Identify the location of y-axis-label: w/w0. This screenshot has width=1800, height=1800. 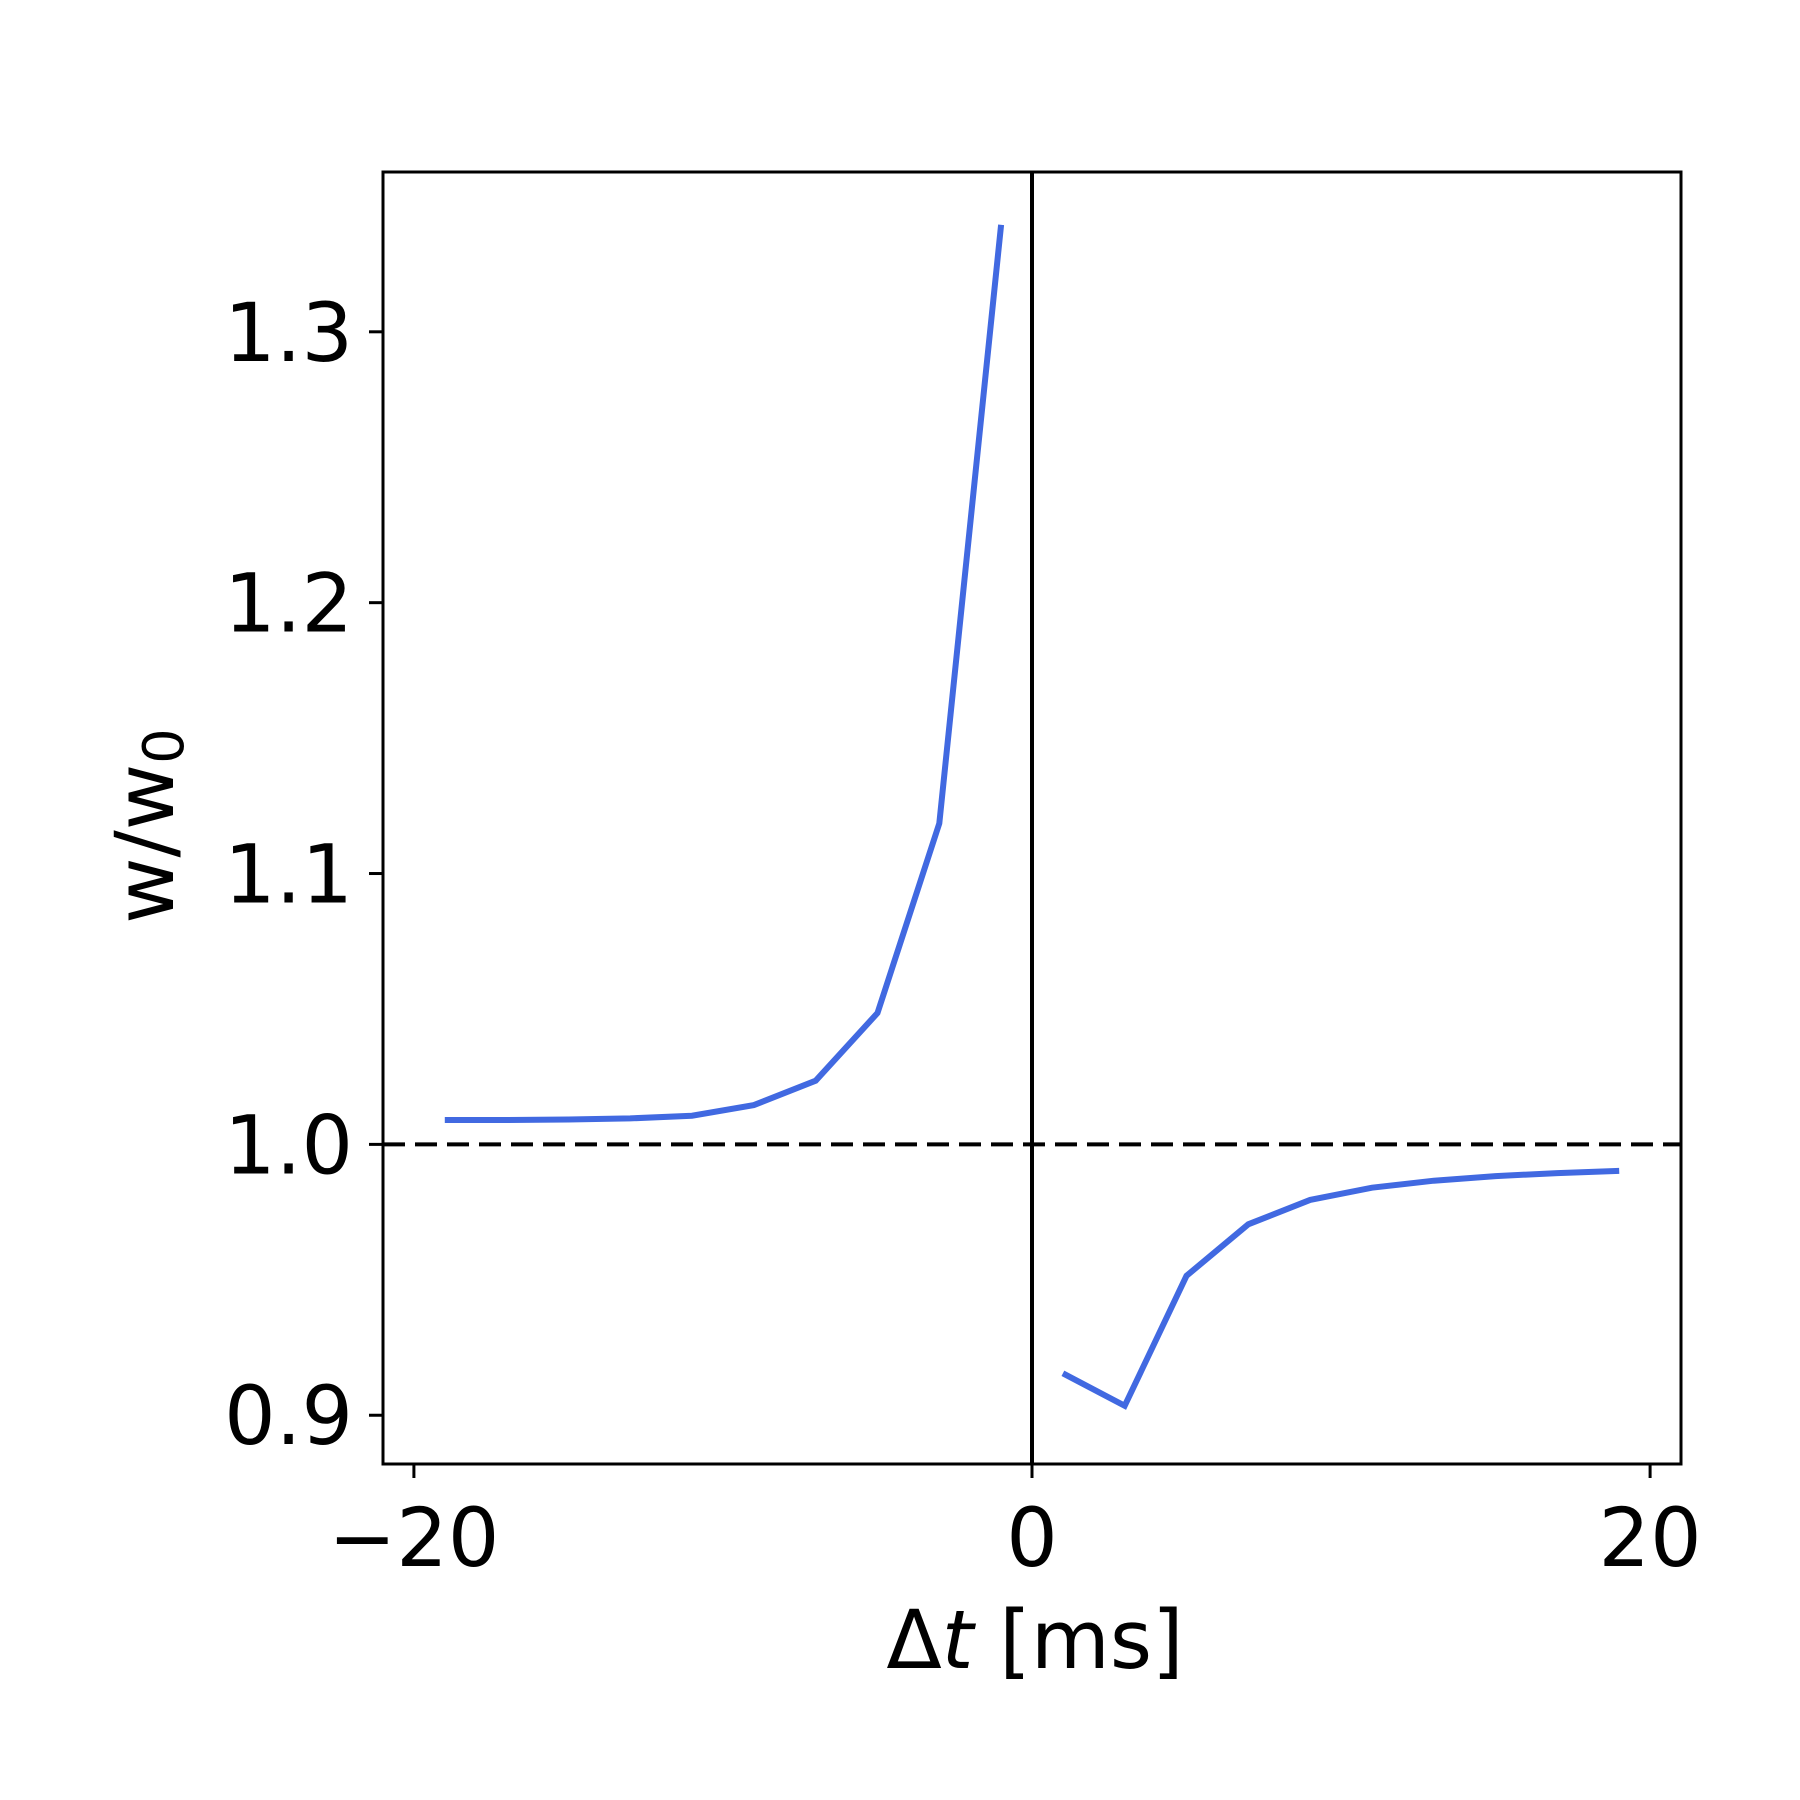
(148, 825).